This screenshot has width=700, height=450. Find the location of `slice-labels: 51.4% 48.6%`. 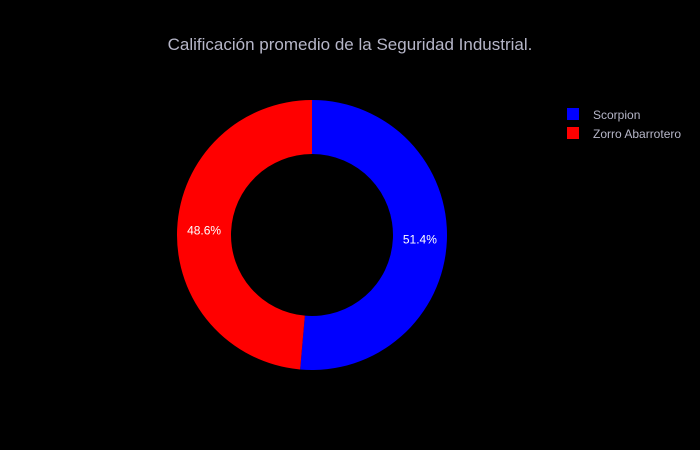

slice-labels: 51.4% 48.6% is located at coordinates (312, 234).